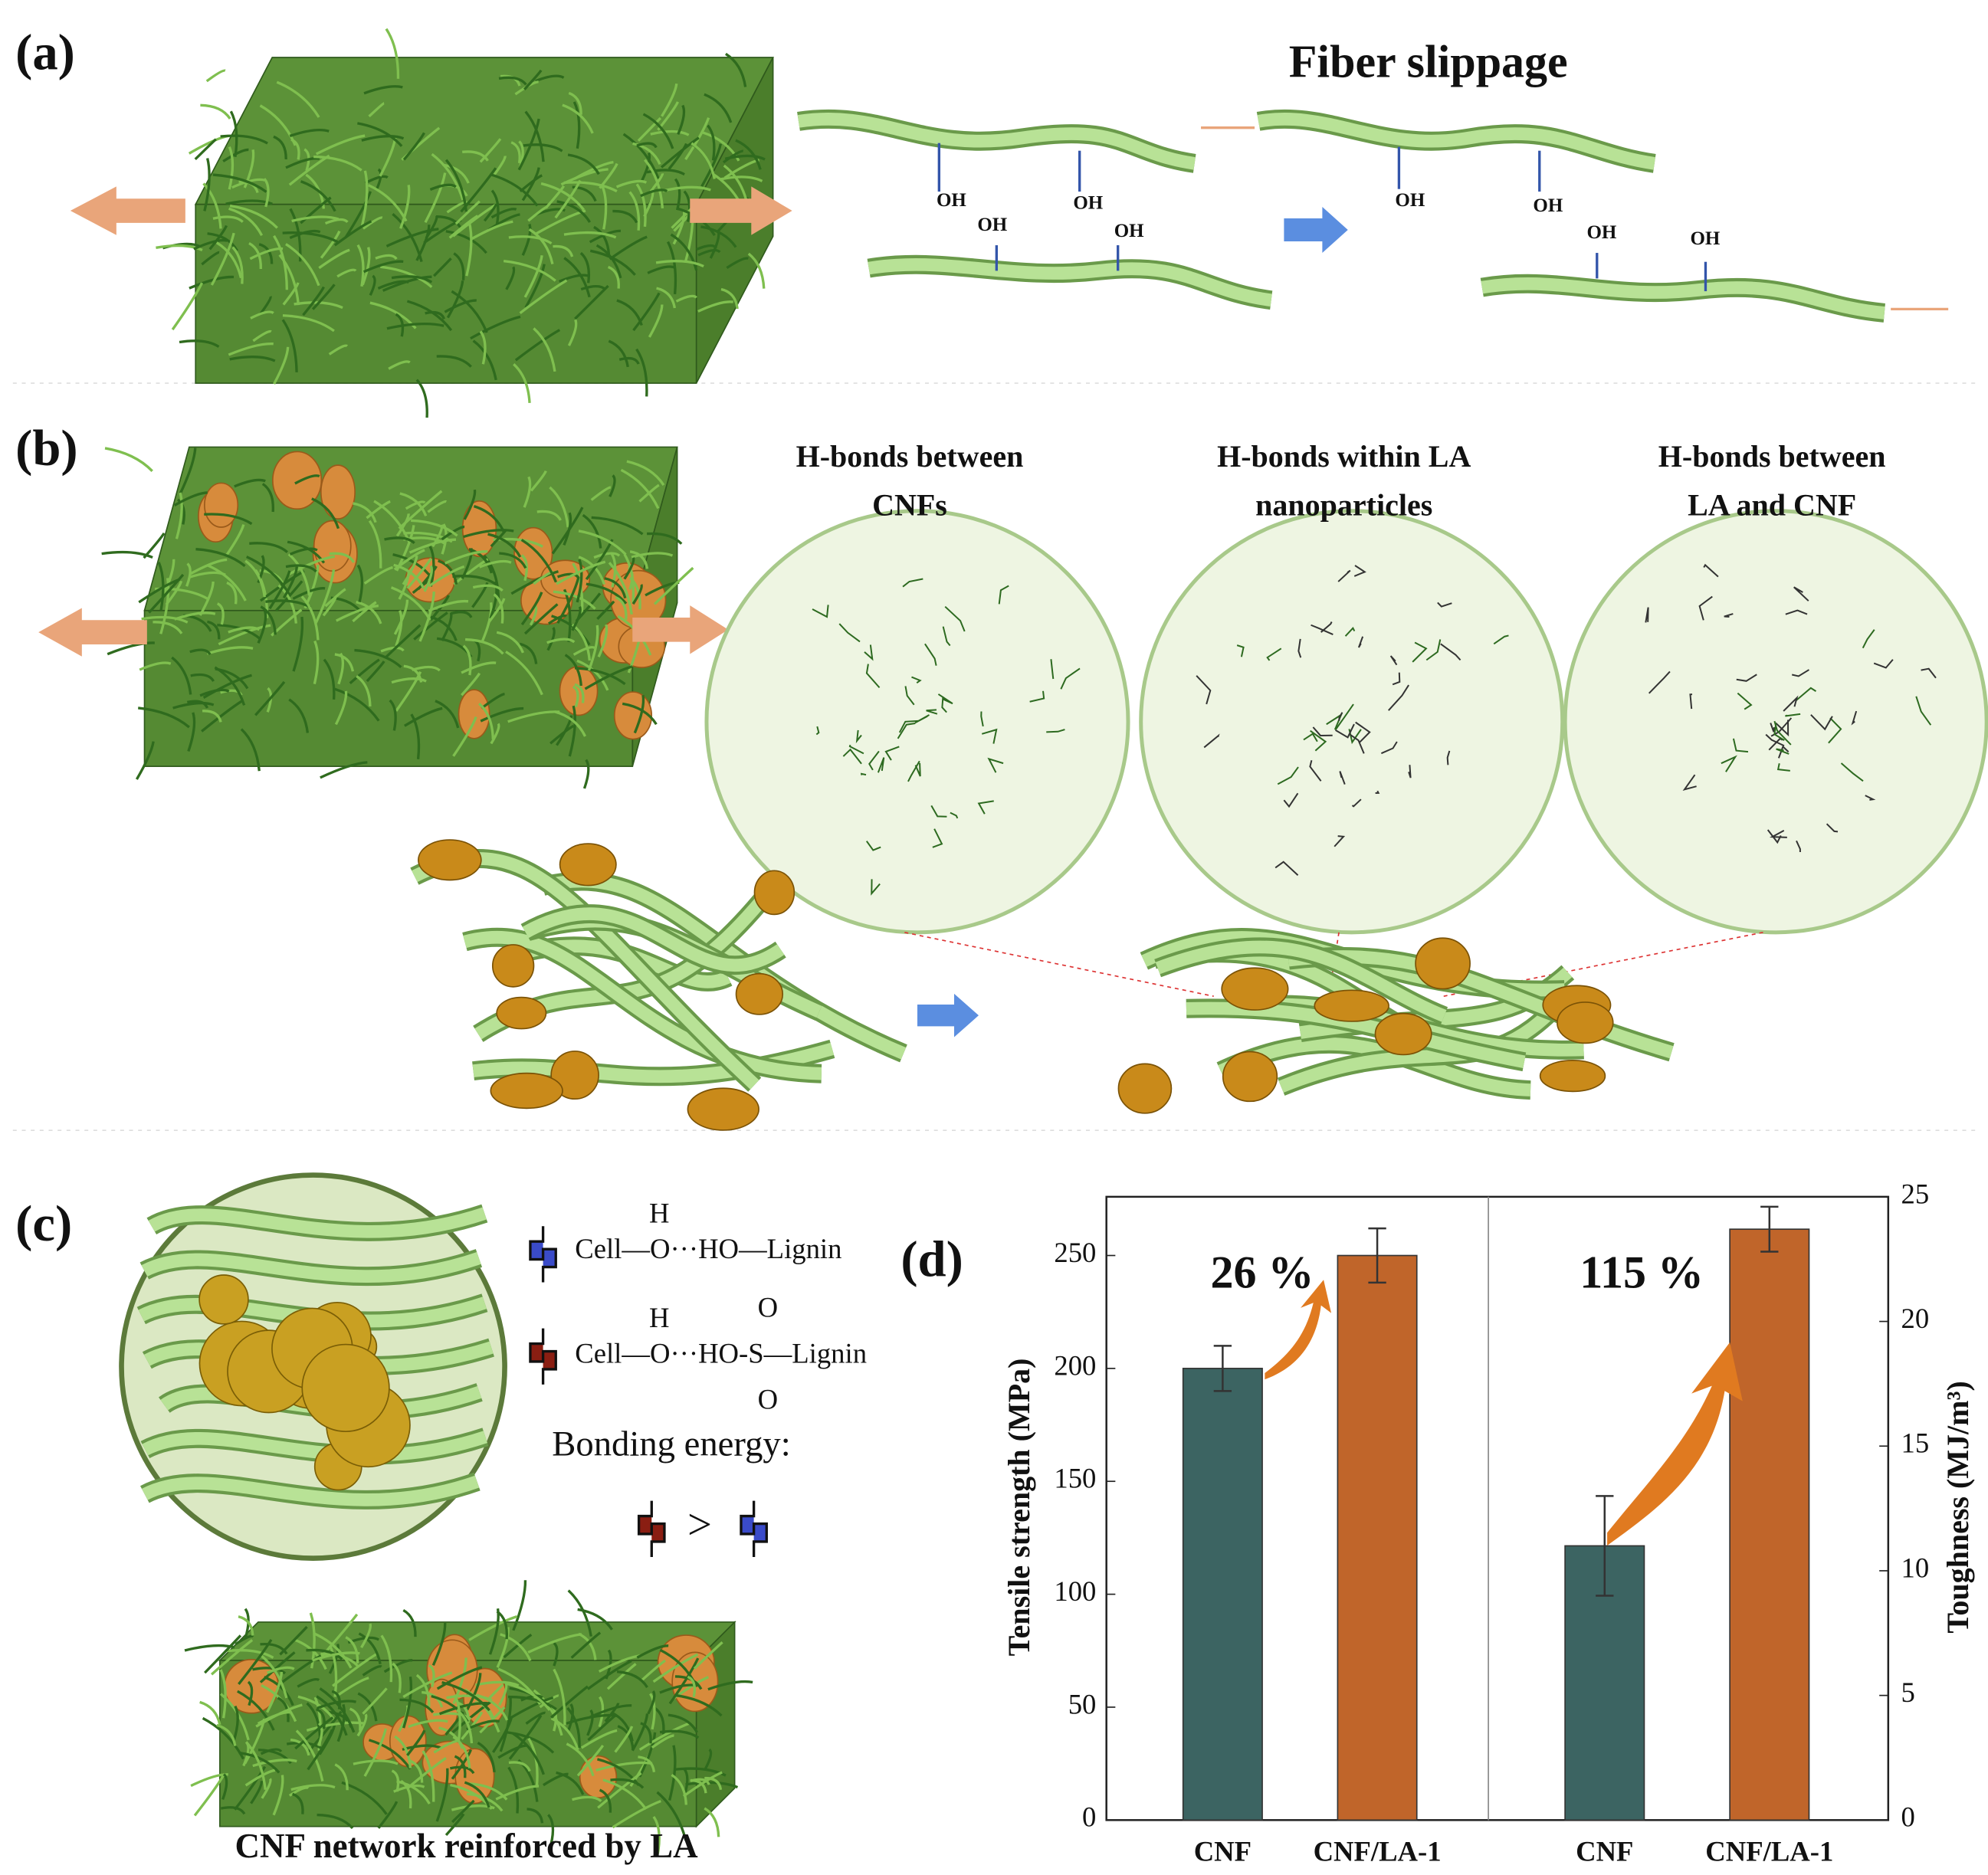  Describe the element at coordinates (932, 1260) in the screenshot. I see `panel-label: (d)` at that location.